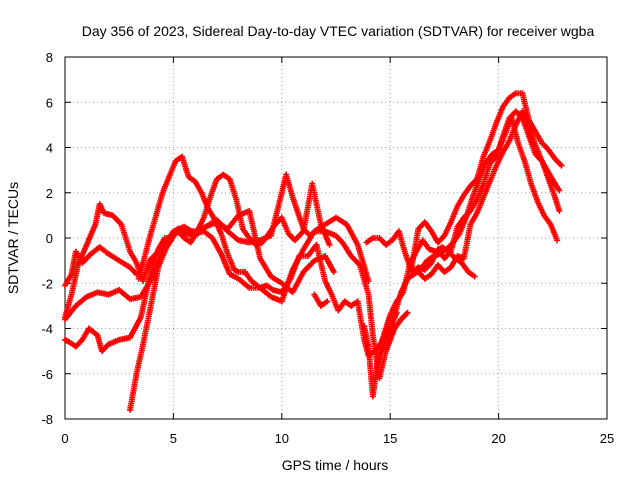 The height and width of the screenshot is (480, 640). I want to click on y-tick-label: -6, so click(47, 374).